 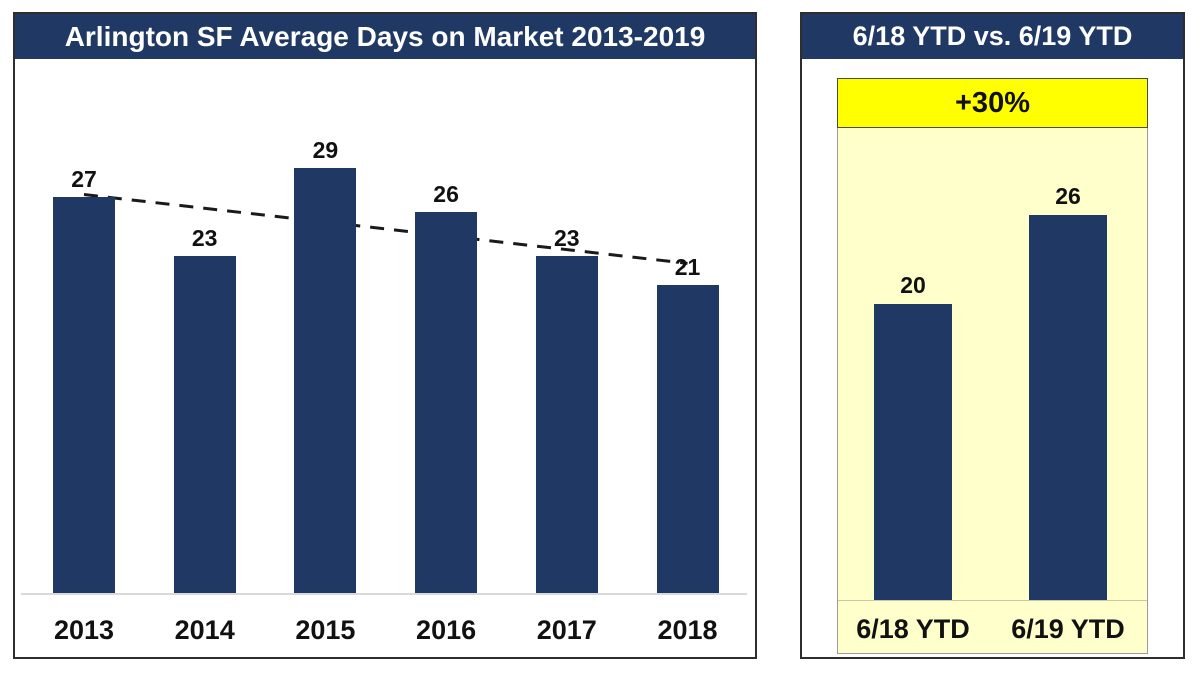 I want to click on bar-2017, so click(x=566, y=424).